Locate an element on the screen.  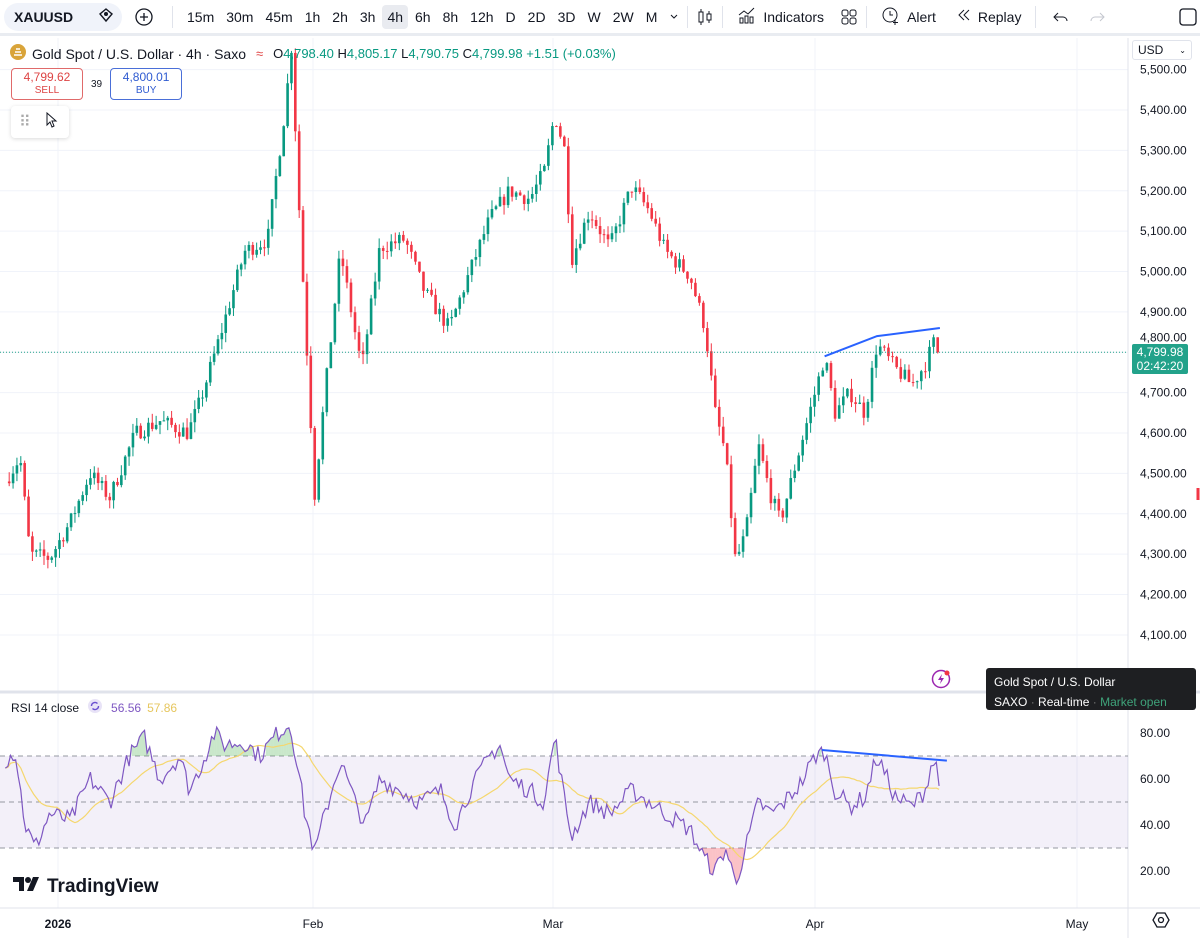
timeframe-30m: 30m is located at coordinates (240, 16).